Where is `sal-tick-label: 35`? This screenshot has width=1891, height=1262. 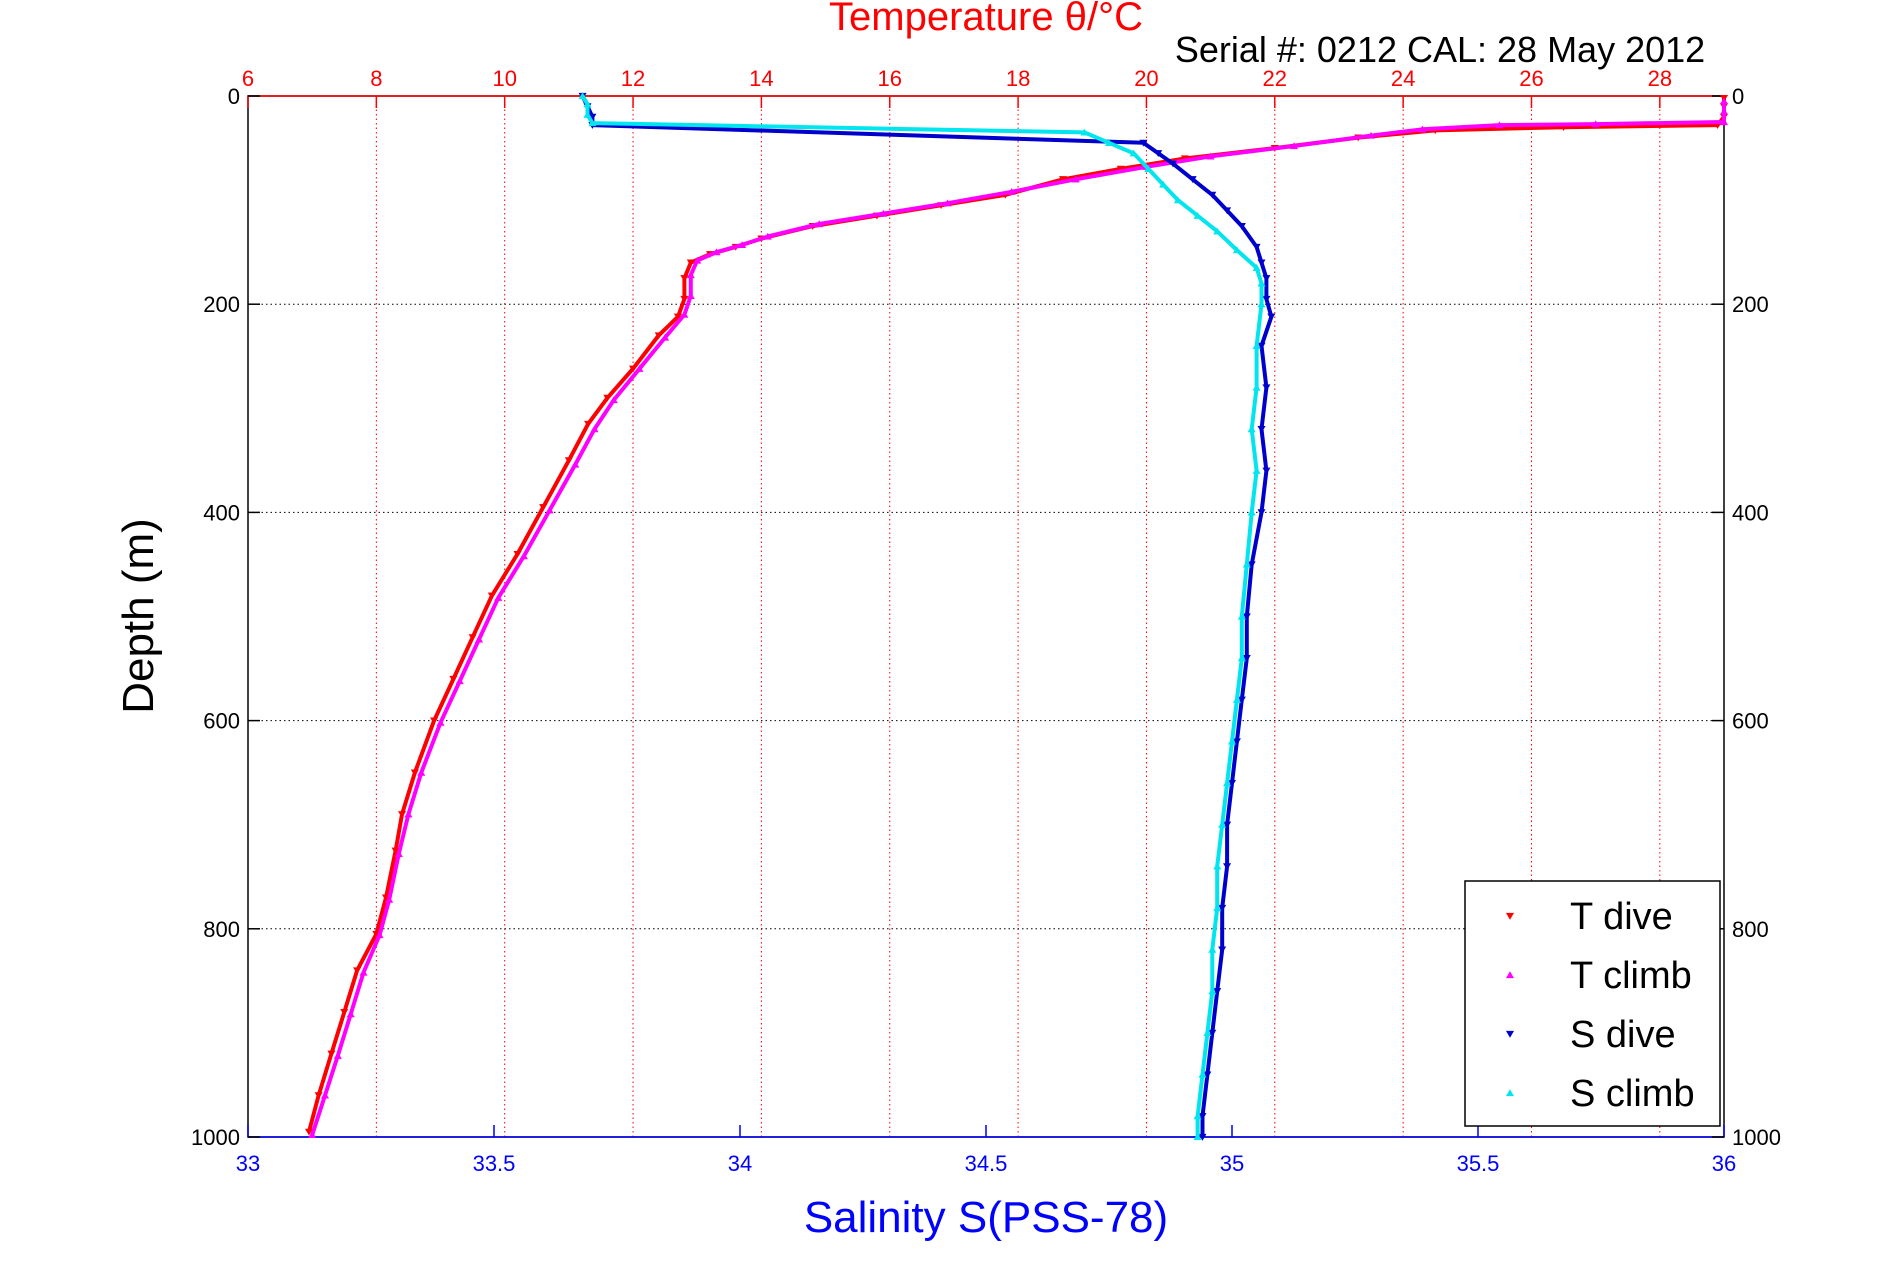 sal-tick-label: 35 is located at coordinates (1232, 1163).